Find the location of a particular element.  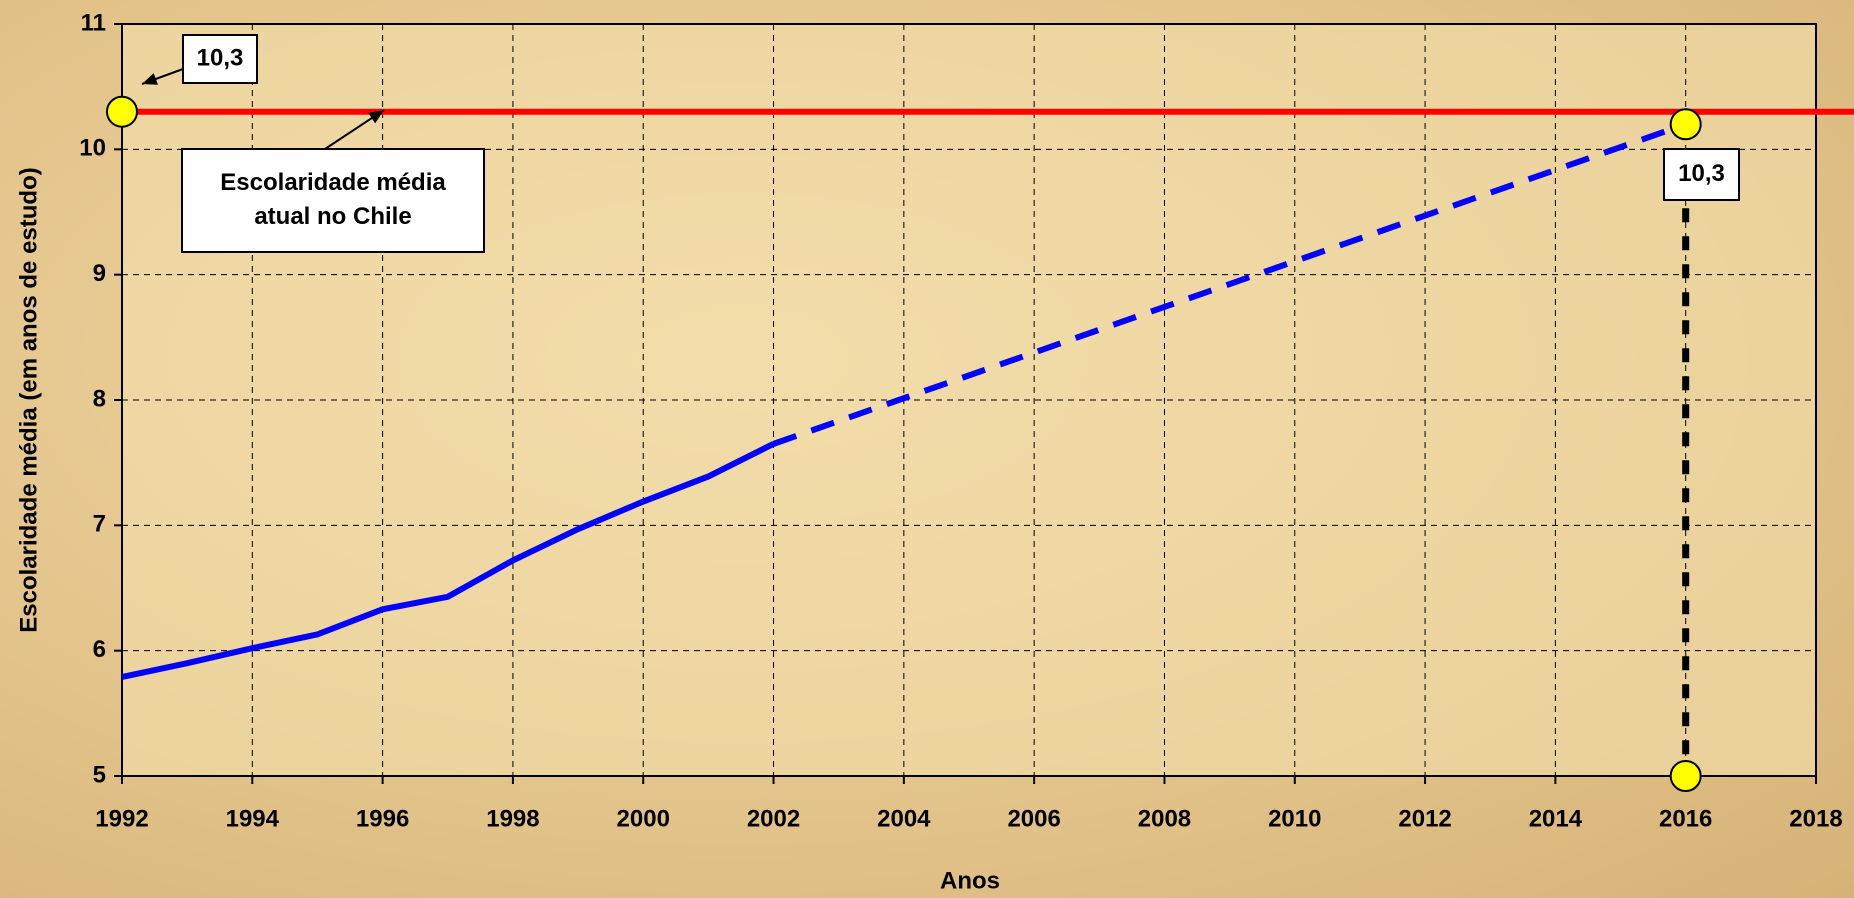

y-tick-label: 10 is located at coordinates (92, 148).